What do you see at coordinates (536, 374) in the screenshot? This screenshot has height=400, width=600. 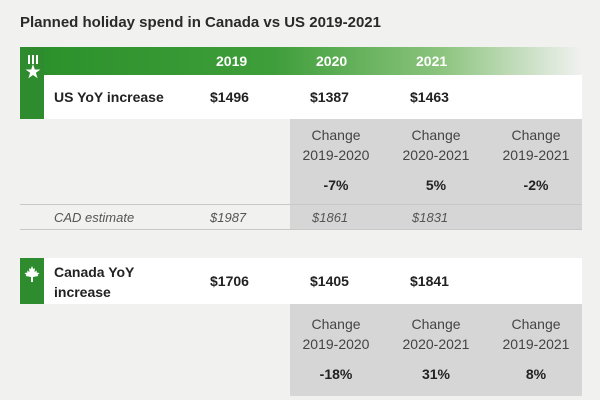 I see `change-value: 8%` at bounding box center [536, 374].